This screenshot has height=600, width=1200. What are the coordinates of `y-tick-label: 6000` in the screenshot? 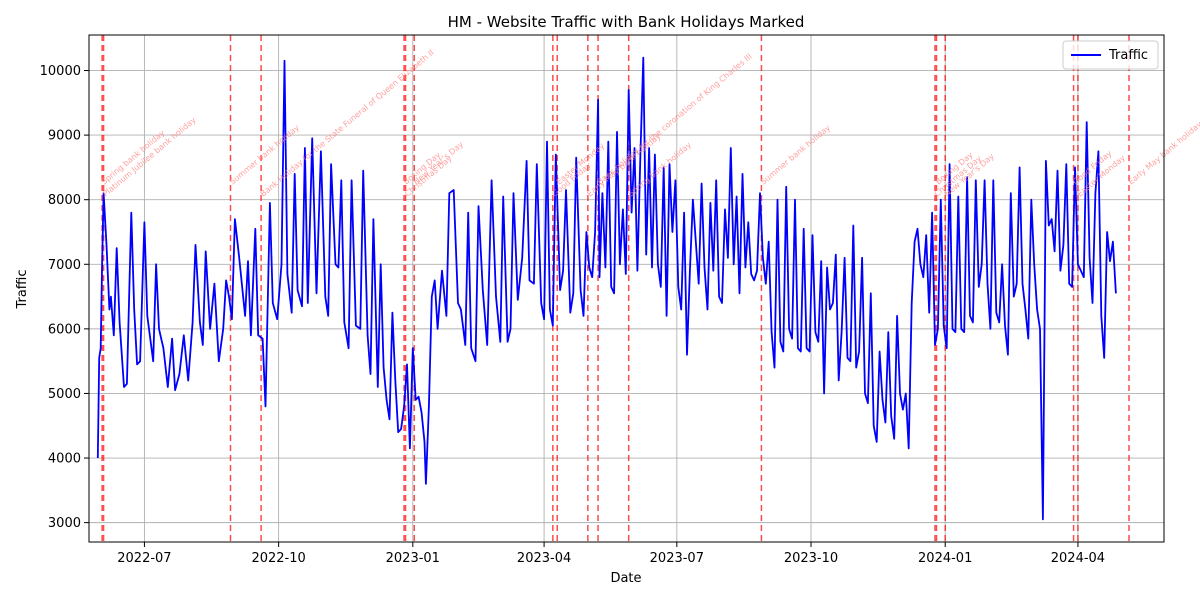 It's located at (64, 329).